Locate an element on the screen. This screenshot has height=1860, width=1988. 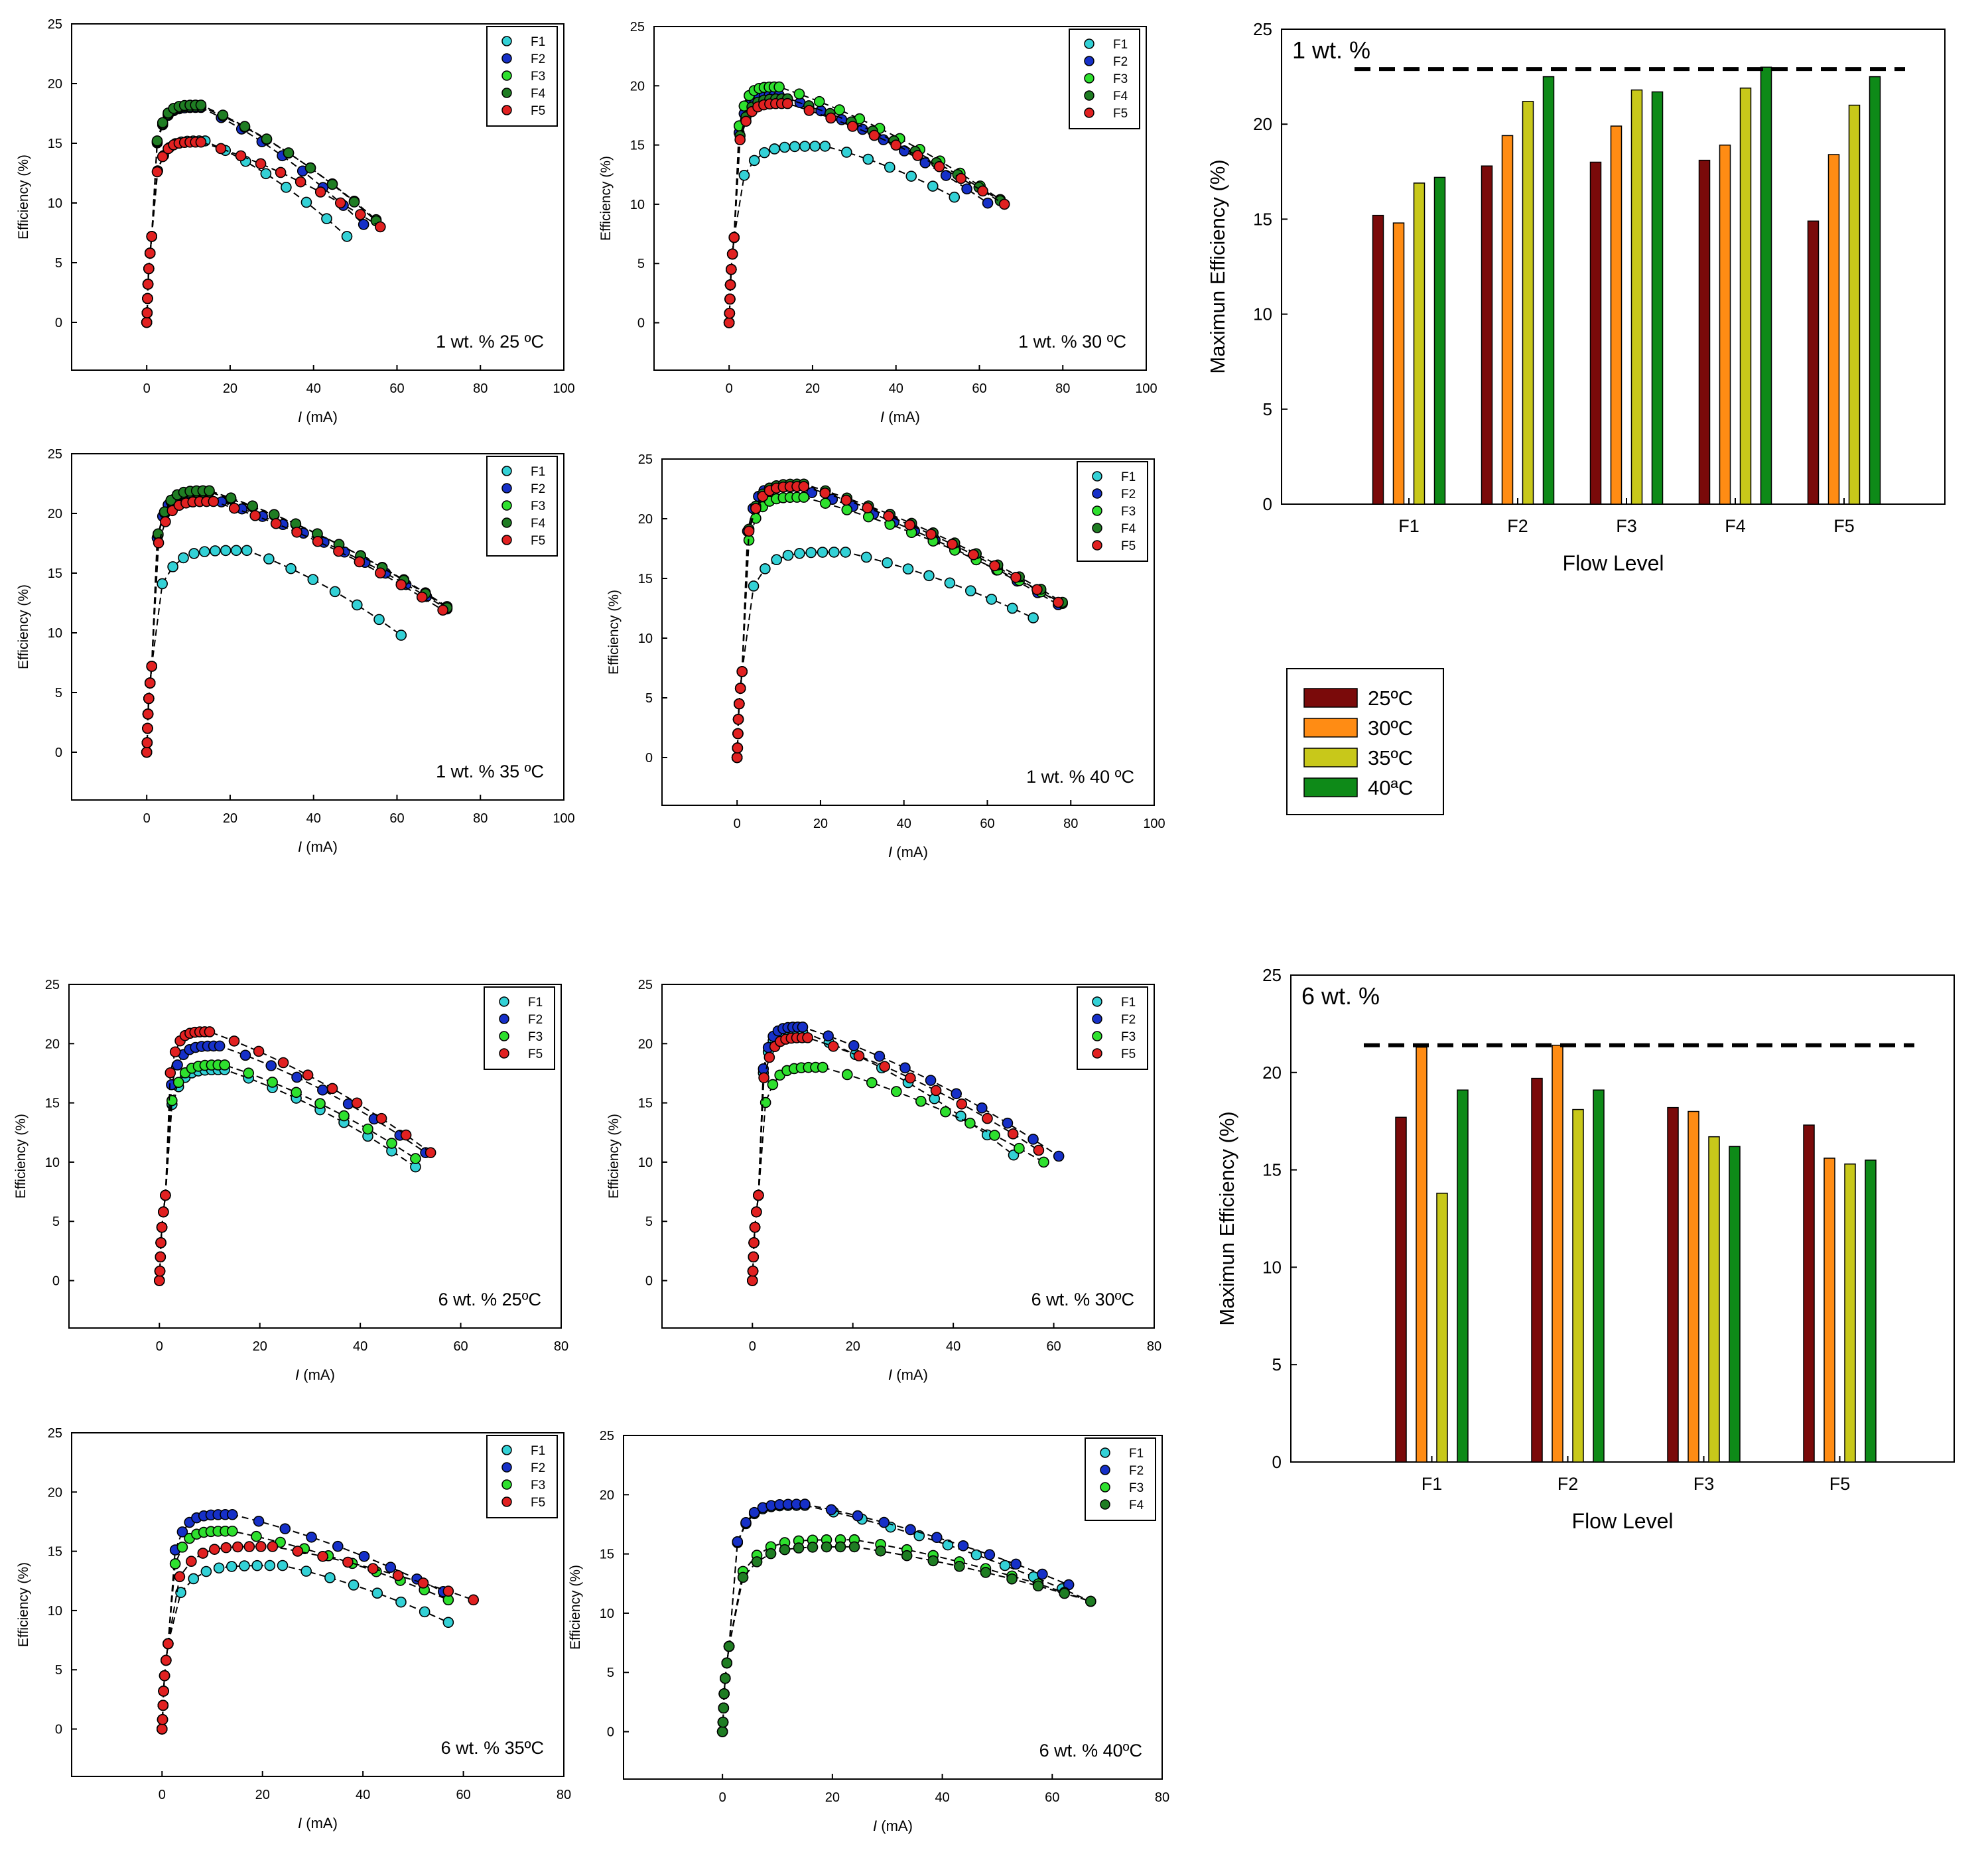
legend-label: F4 is located at coordinates (1120, 96).